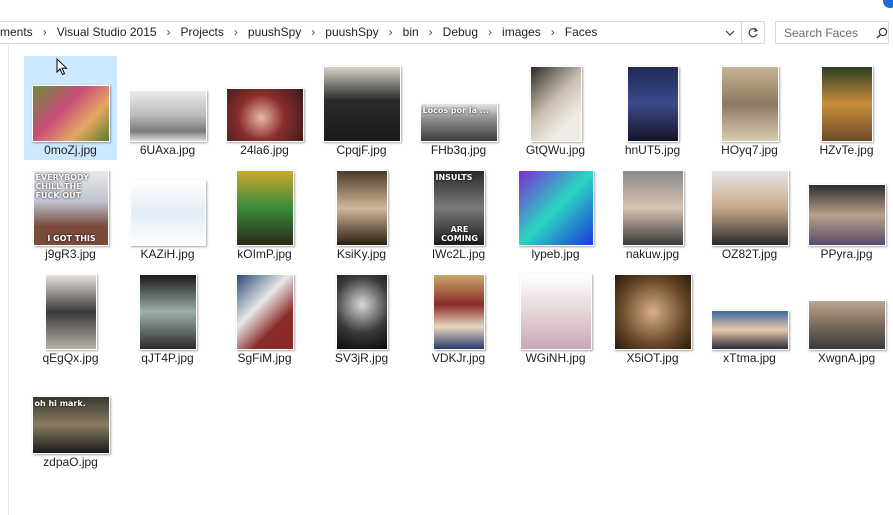 The height and width of the screenshot is (515, 893). What do you see at coordinates (264, 212) in the screenshot?
I see `file-item: kOImP.jpg` at bounding box center [264, 212].